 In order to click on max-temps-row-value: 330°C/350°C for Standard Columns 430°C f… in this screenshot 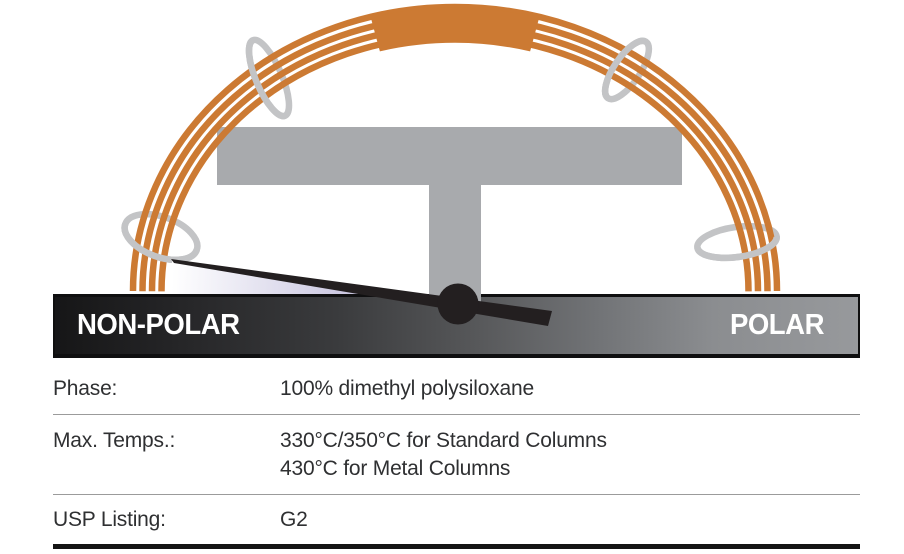, I will do `click(570, 455)`.